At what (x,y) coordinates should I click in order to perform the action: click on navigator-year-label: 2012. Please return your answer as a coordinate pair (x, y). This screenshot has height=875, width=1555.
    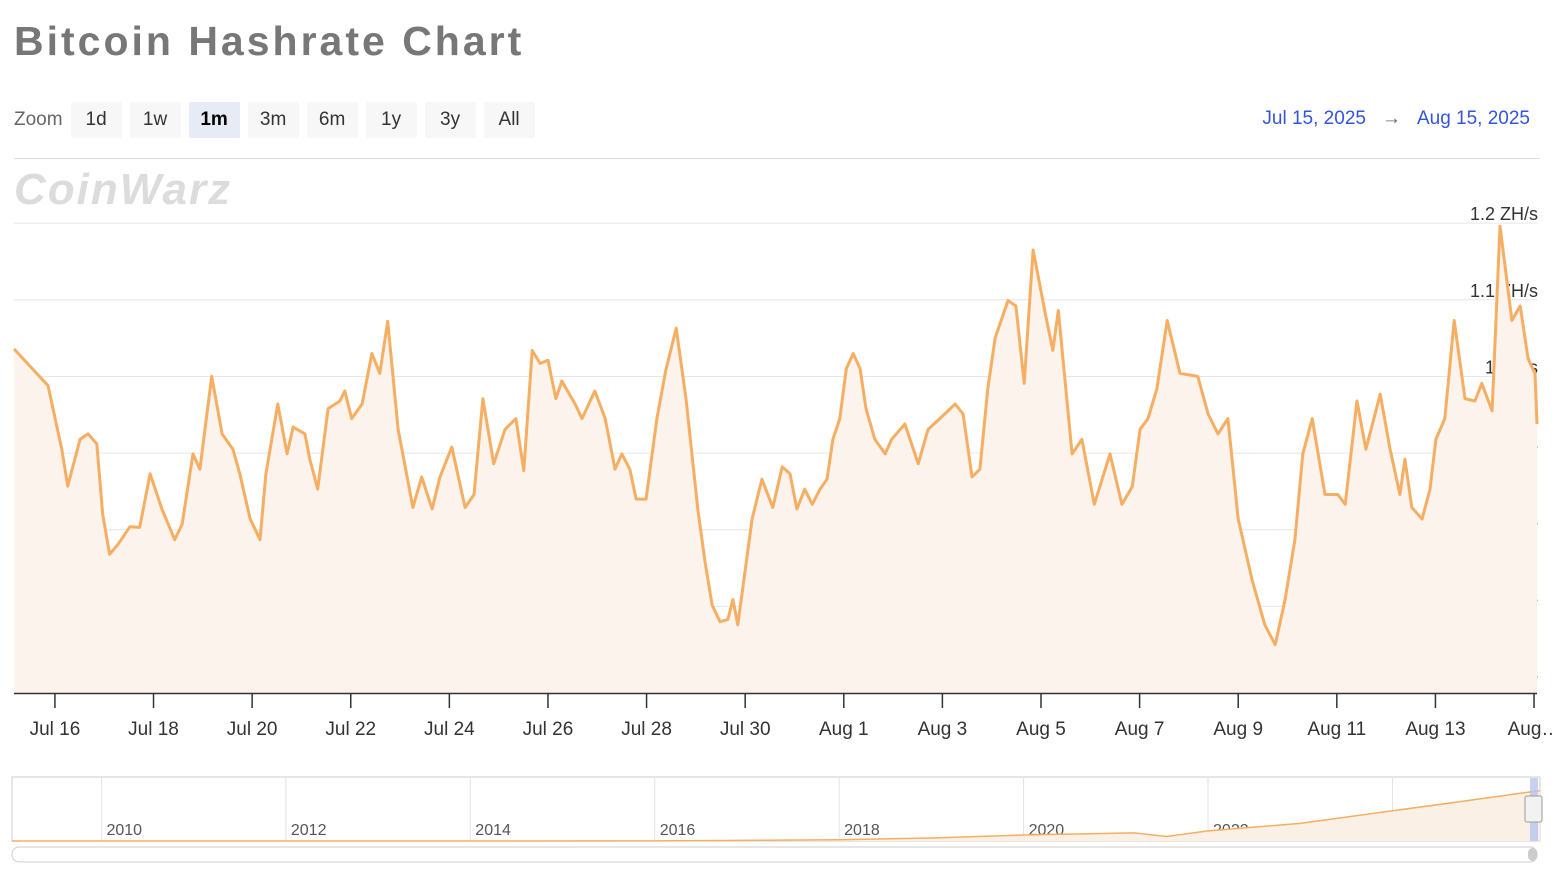
    Looking at the image, I should click on (309, 830).